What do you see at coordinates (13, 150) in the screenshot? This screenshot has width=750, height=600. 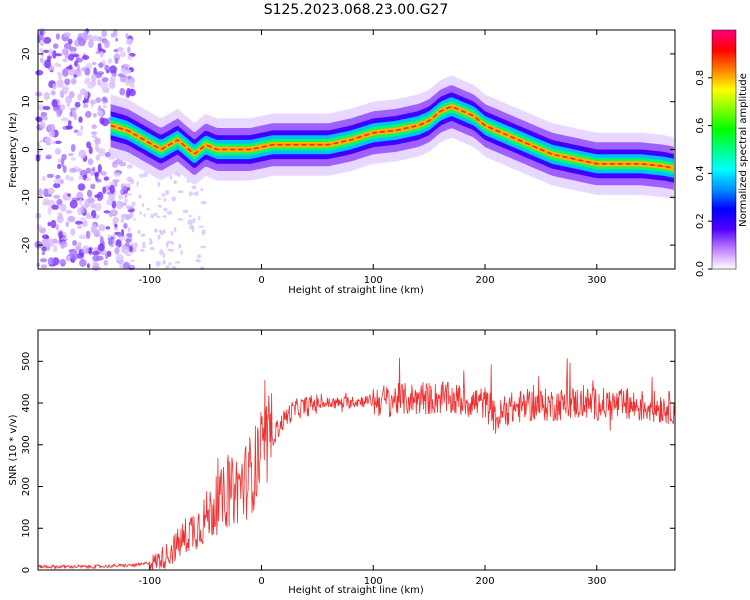 I see `spectrogram-y-axis-label: Frequency (Hz)` at bounding box center [13, 150].